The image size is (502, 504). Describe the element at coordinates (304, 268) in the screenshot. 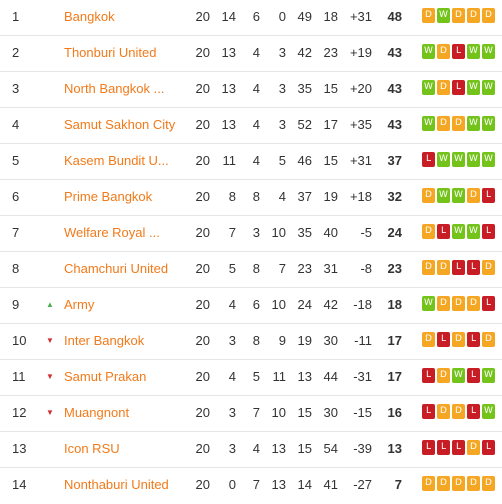

I see `goals-for: 23` at that location.